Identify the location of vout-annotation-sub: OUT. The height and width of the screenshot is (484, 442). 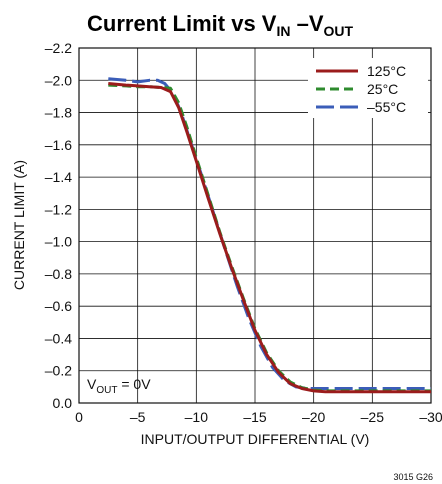
(106, 390).